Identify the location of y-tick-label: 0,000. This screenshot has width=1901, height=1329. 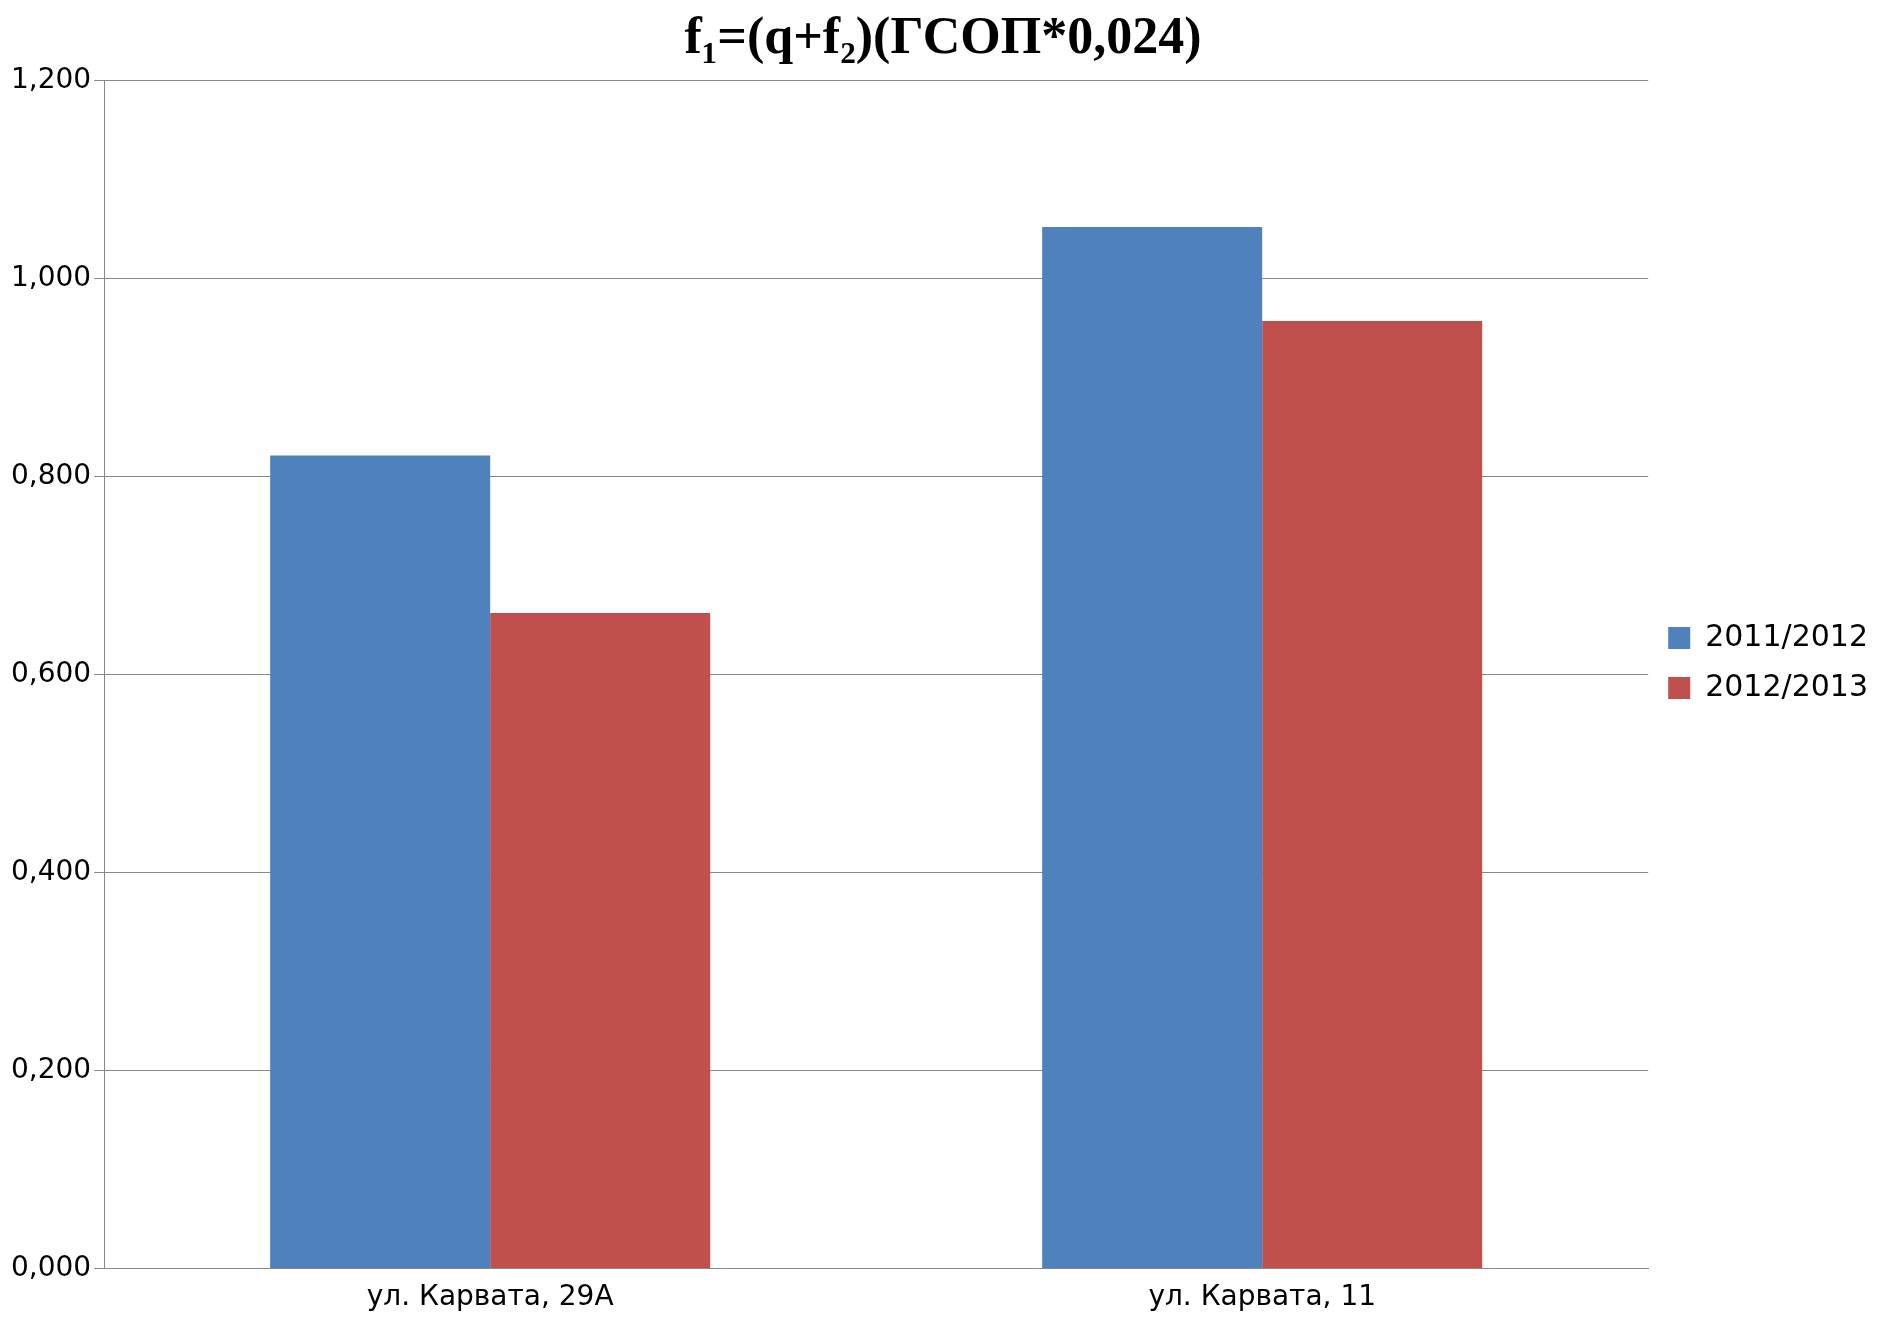
(51, 1266).